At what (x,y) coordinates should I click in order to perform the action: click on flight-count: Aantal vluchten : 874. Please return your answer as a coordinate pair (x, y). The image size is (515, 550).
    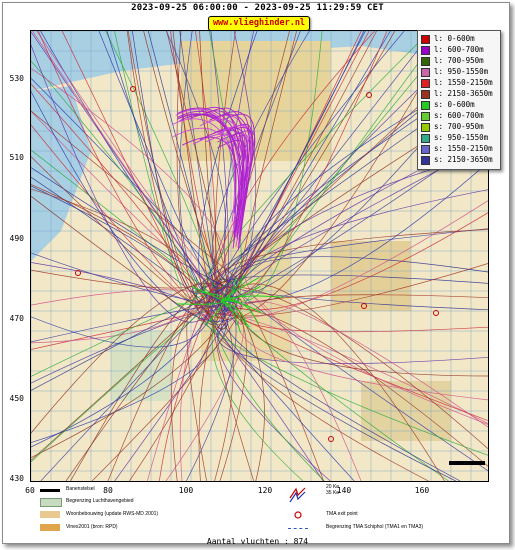
    Looking at the image, I should click on (257, 541).